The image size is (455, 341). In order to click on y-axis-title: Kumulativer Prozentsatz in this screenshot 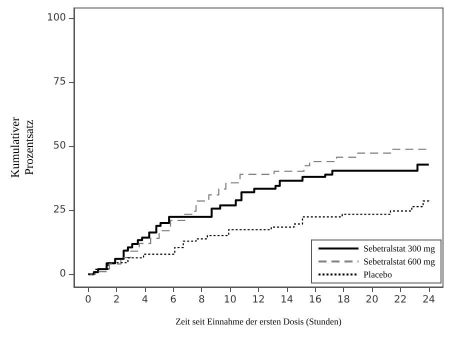, I will do `click(22, 147)`.